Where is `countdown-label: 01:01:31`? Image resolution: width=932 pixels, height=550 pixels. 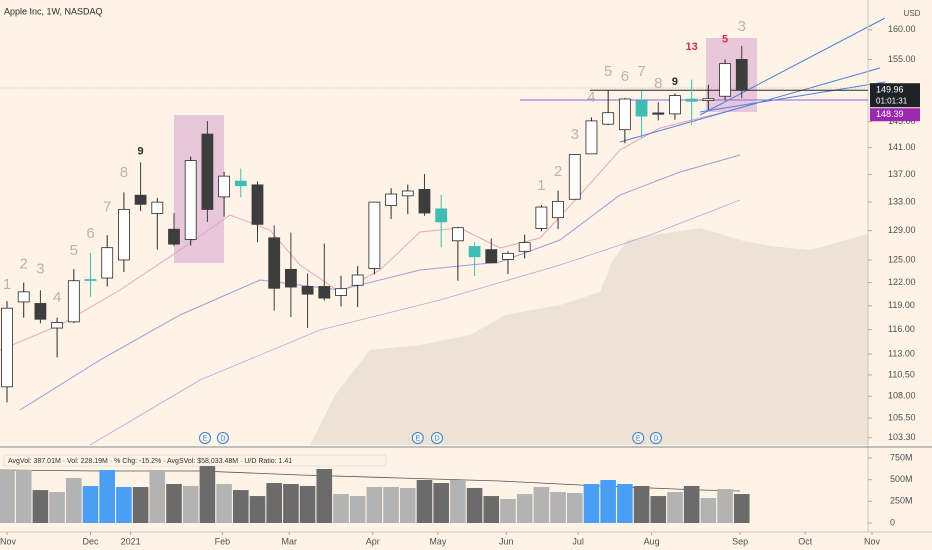
countdown-label: 01:01:31 is located at coordinates (892, 100).